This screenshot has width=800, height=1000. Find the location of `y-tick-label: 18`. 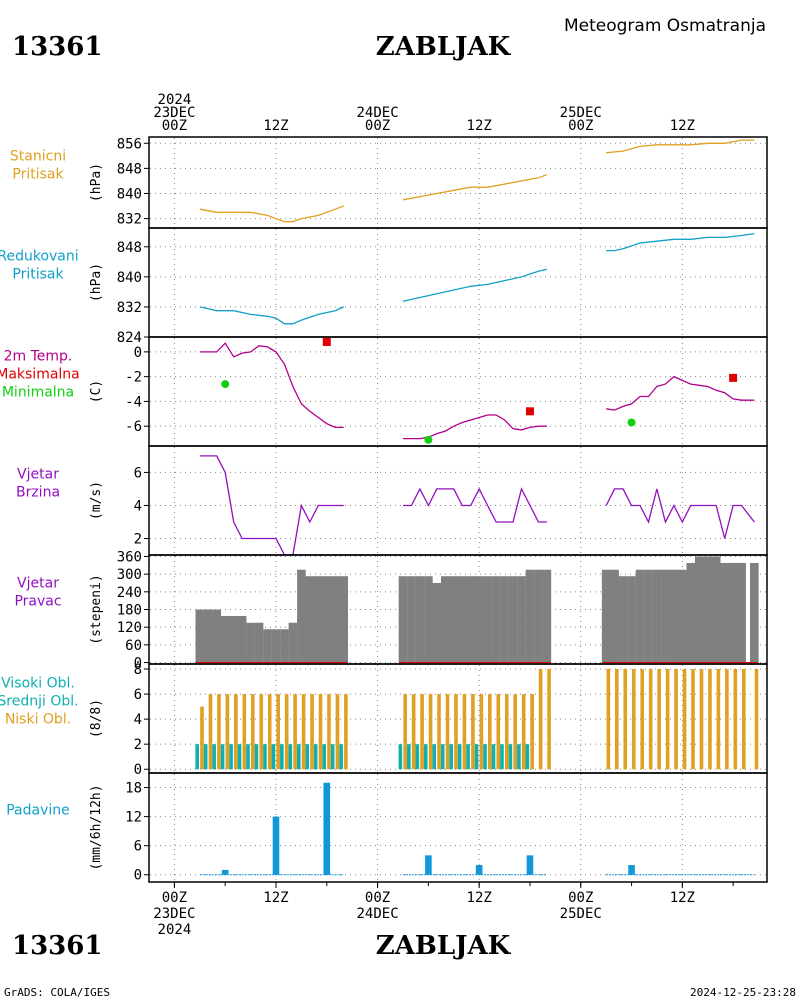

y-tick-label: 18 is located at coordinates (133, 789).